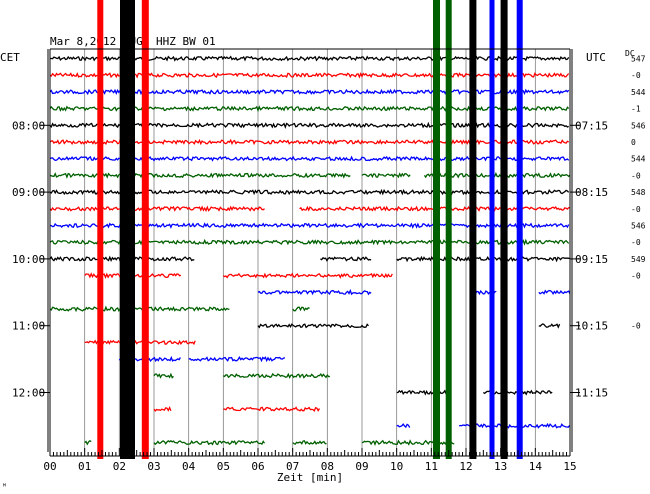 This screenshot has height=494, width=650. Describe the element at coordinates (591, 393) in the screenshot. I see `right-time-label: 11:15` at that location.